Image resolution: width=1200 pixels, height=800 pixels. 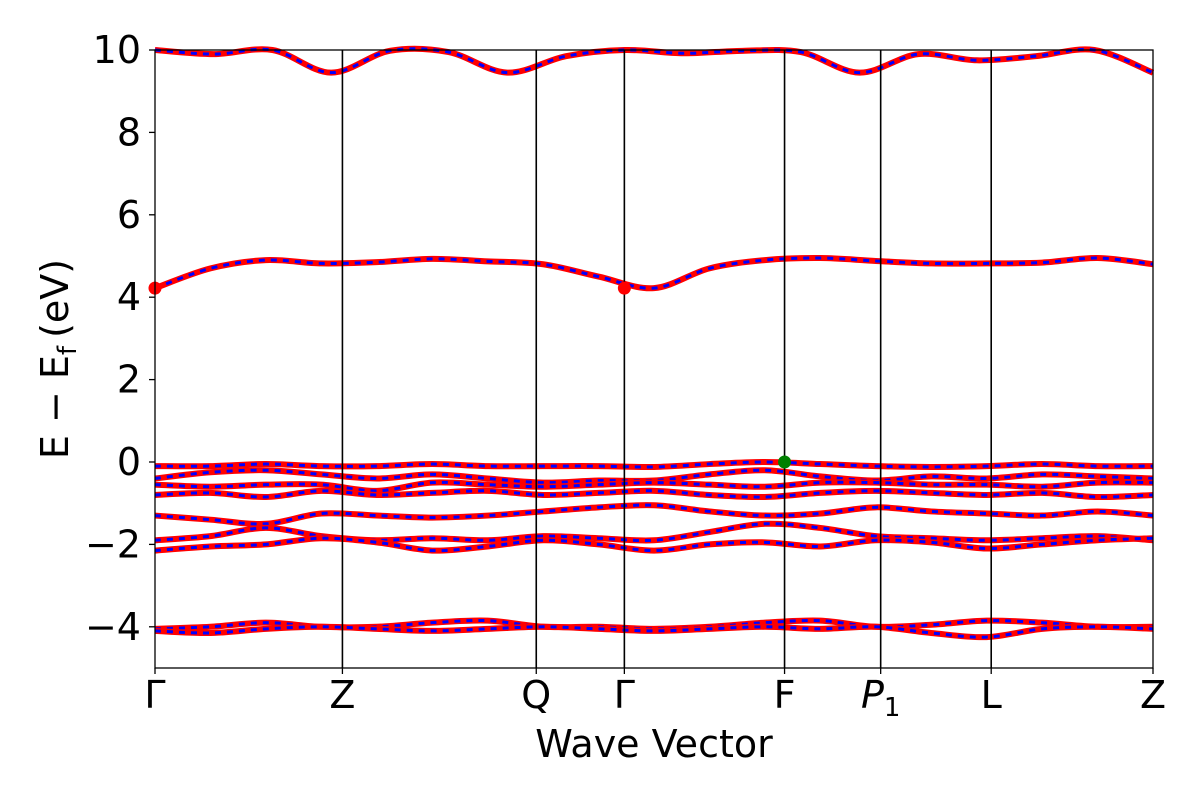 I want to click on x-tick-label-main: P, so click(x=872, y=695).